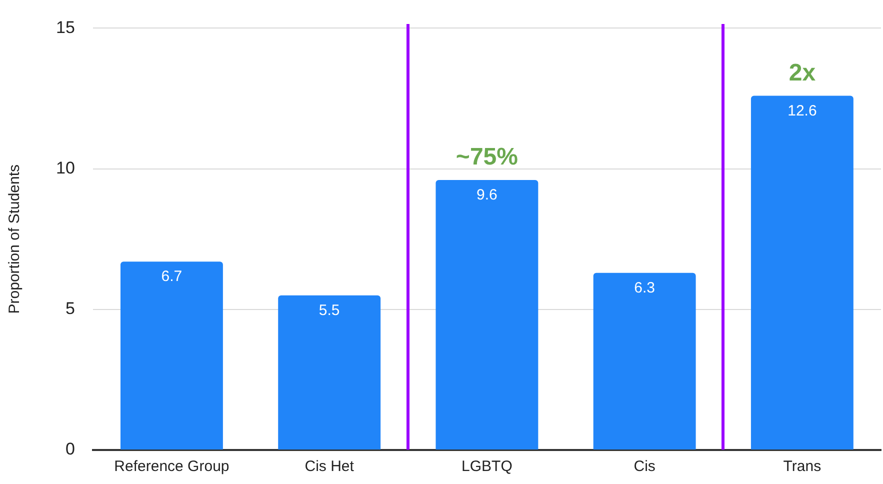 The height and width of the screenshot is (484, 883). What do you see at coordinates (644, 287) in the screenshot?
I see `data-label: 6.3` at bounding box center [644, 287].